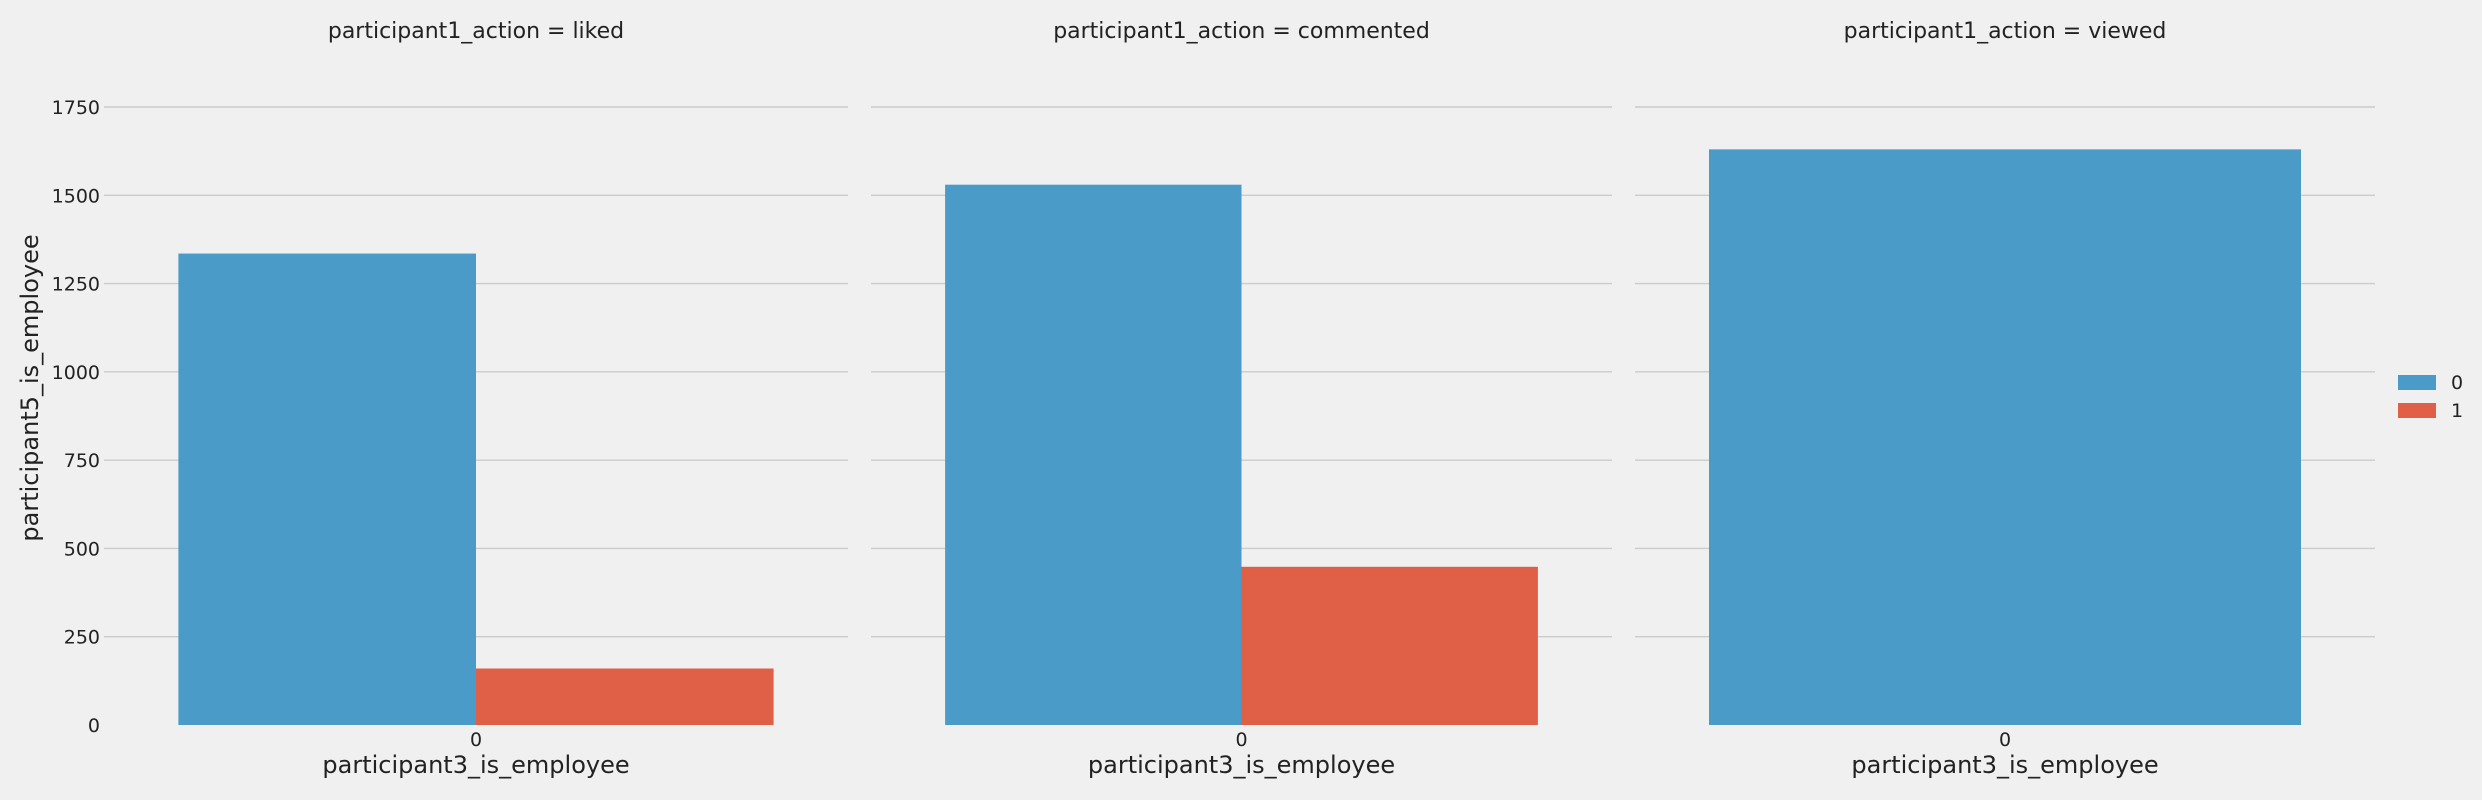  Describe the element at coordinates (2430, 397) in the screenshot. I see `legend: 01` at that location.